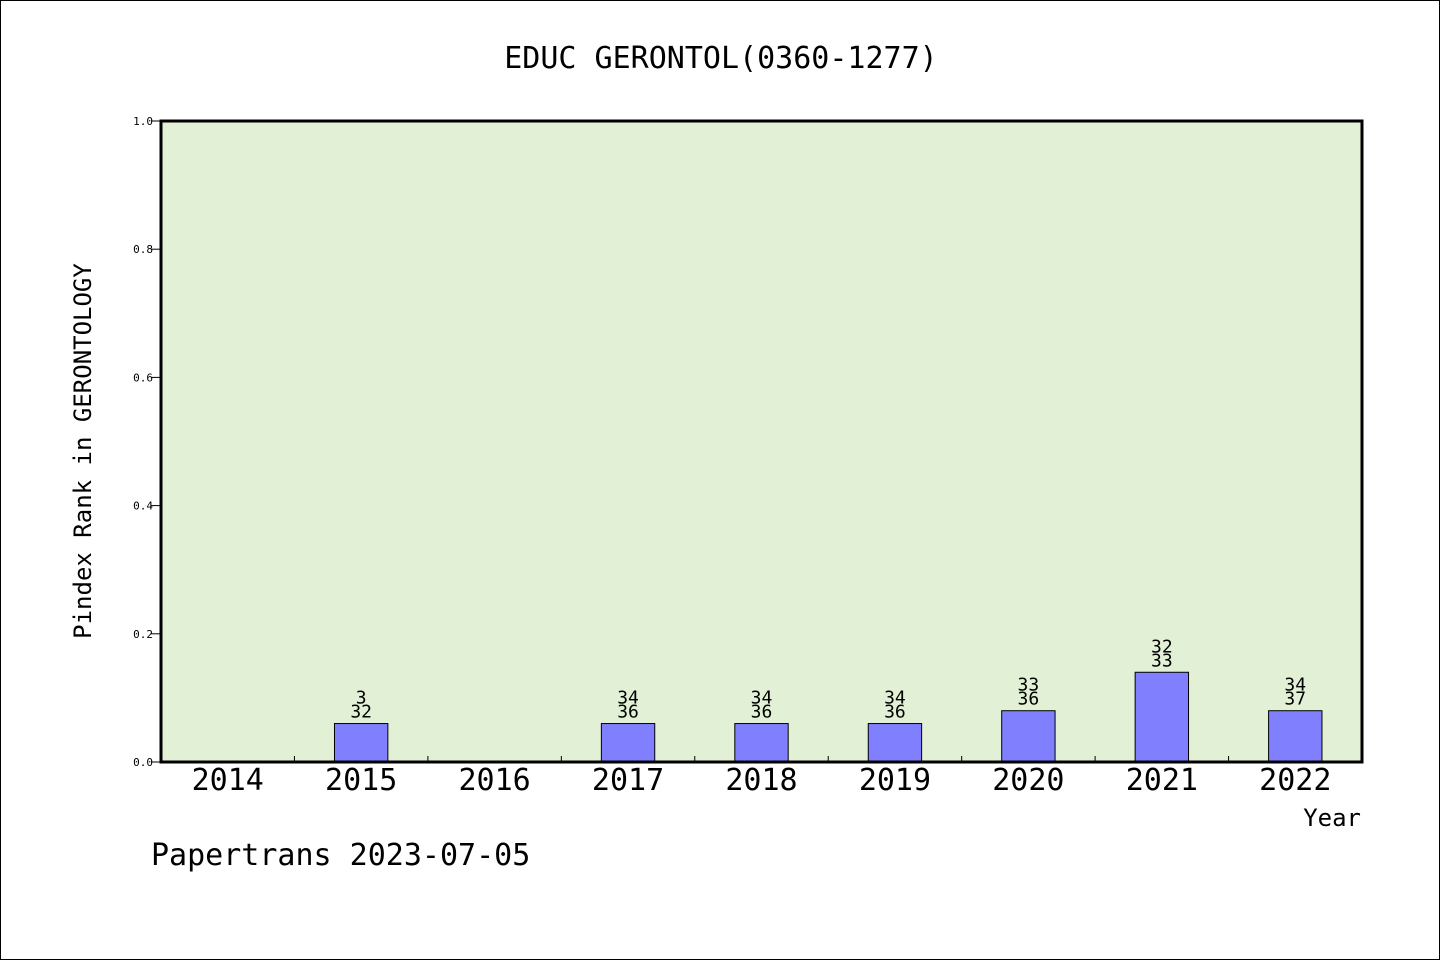  What do you see at coordinates (1162, 660) in the screenshot?
I see `bar-label-bottom: 33` at bounding box center [1162, 660].